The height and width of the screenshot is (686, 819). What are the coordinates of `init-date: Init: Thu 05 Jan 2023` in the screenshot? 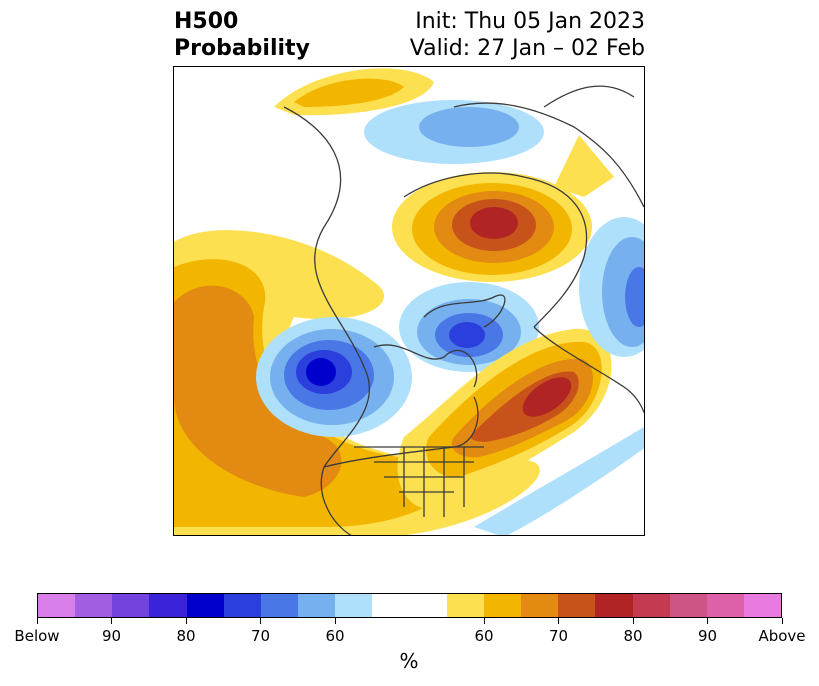 It's located at (530, 21).